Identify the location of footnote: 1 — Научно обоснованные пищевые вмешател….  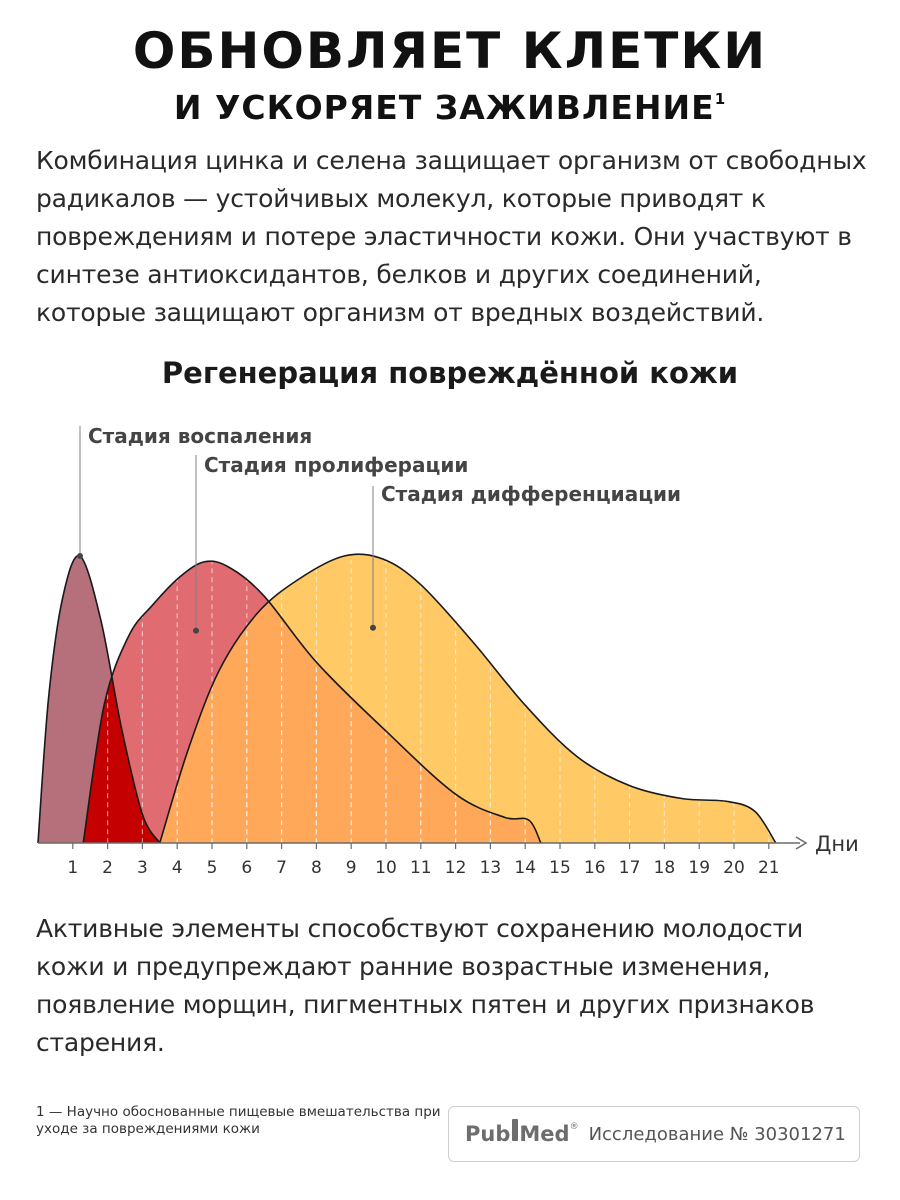
(238, 1120).